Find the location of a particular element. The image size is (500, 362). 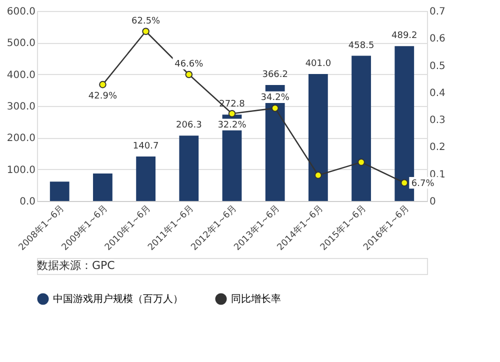

y-tick-label: 400.0 is located at coordinates (21, 75).